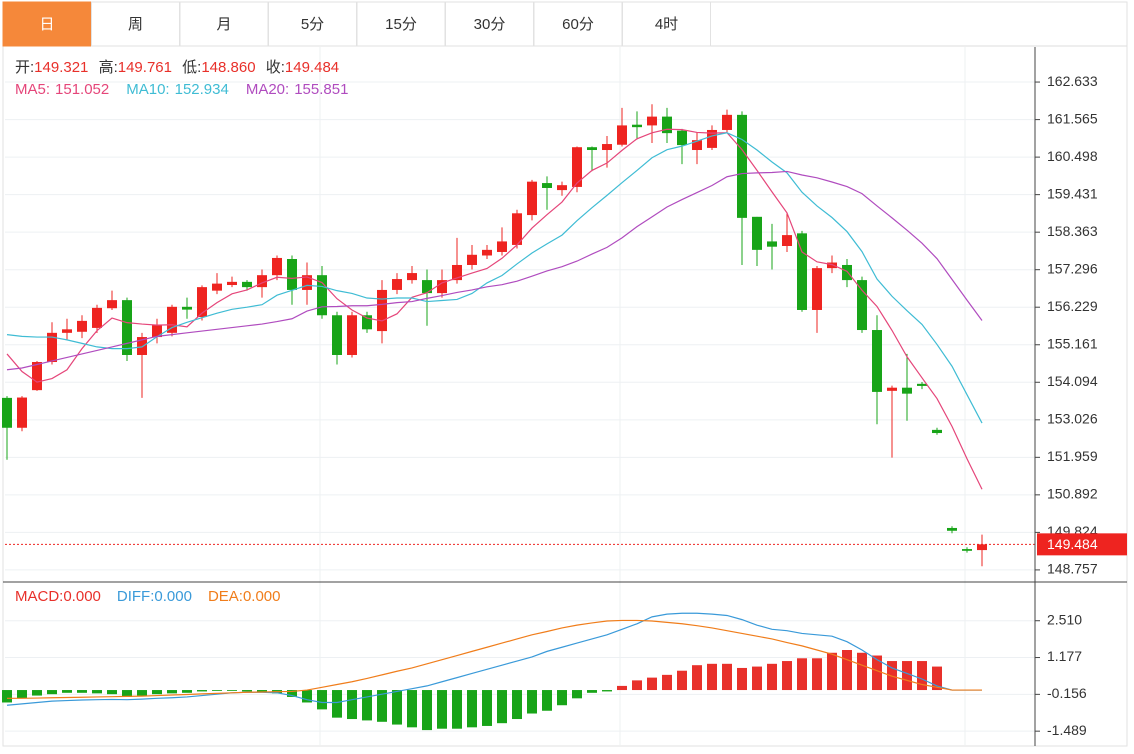 The height and width of the screenshot is (754, 1134). I want to click on tab-label: 60分, so click(578, 24).